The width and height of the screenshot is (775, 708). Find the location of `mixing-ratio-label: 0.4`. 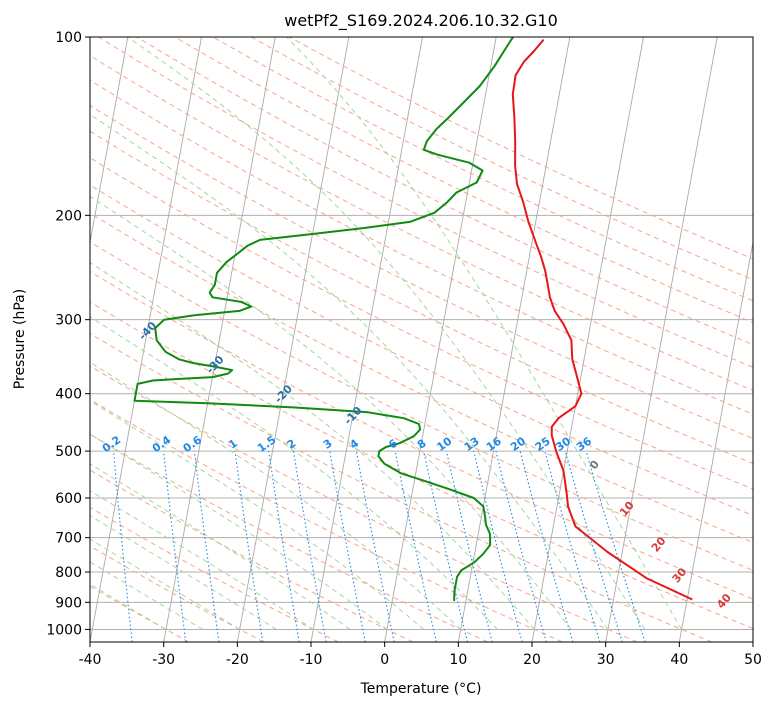

mixing-ratio-label: 0.4 is located at coordinates (162, 444).